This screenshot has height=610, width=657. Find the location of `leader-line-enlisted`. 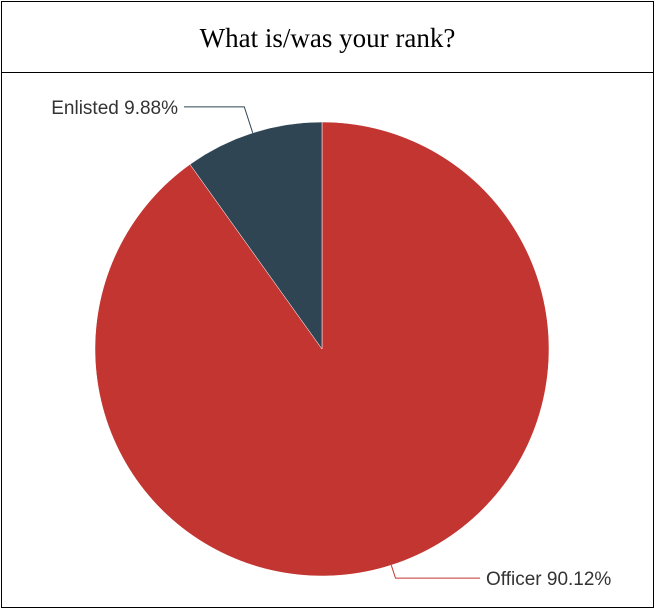

leader-line-enlisted is located at coordinates (219, 119).